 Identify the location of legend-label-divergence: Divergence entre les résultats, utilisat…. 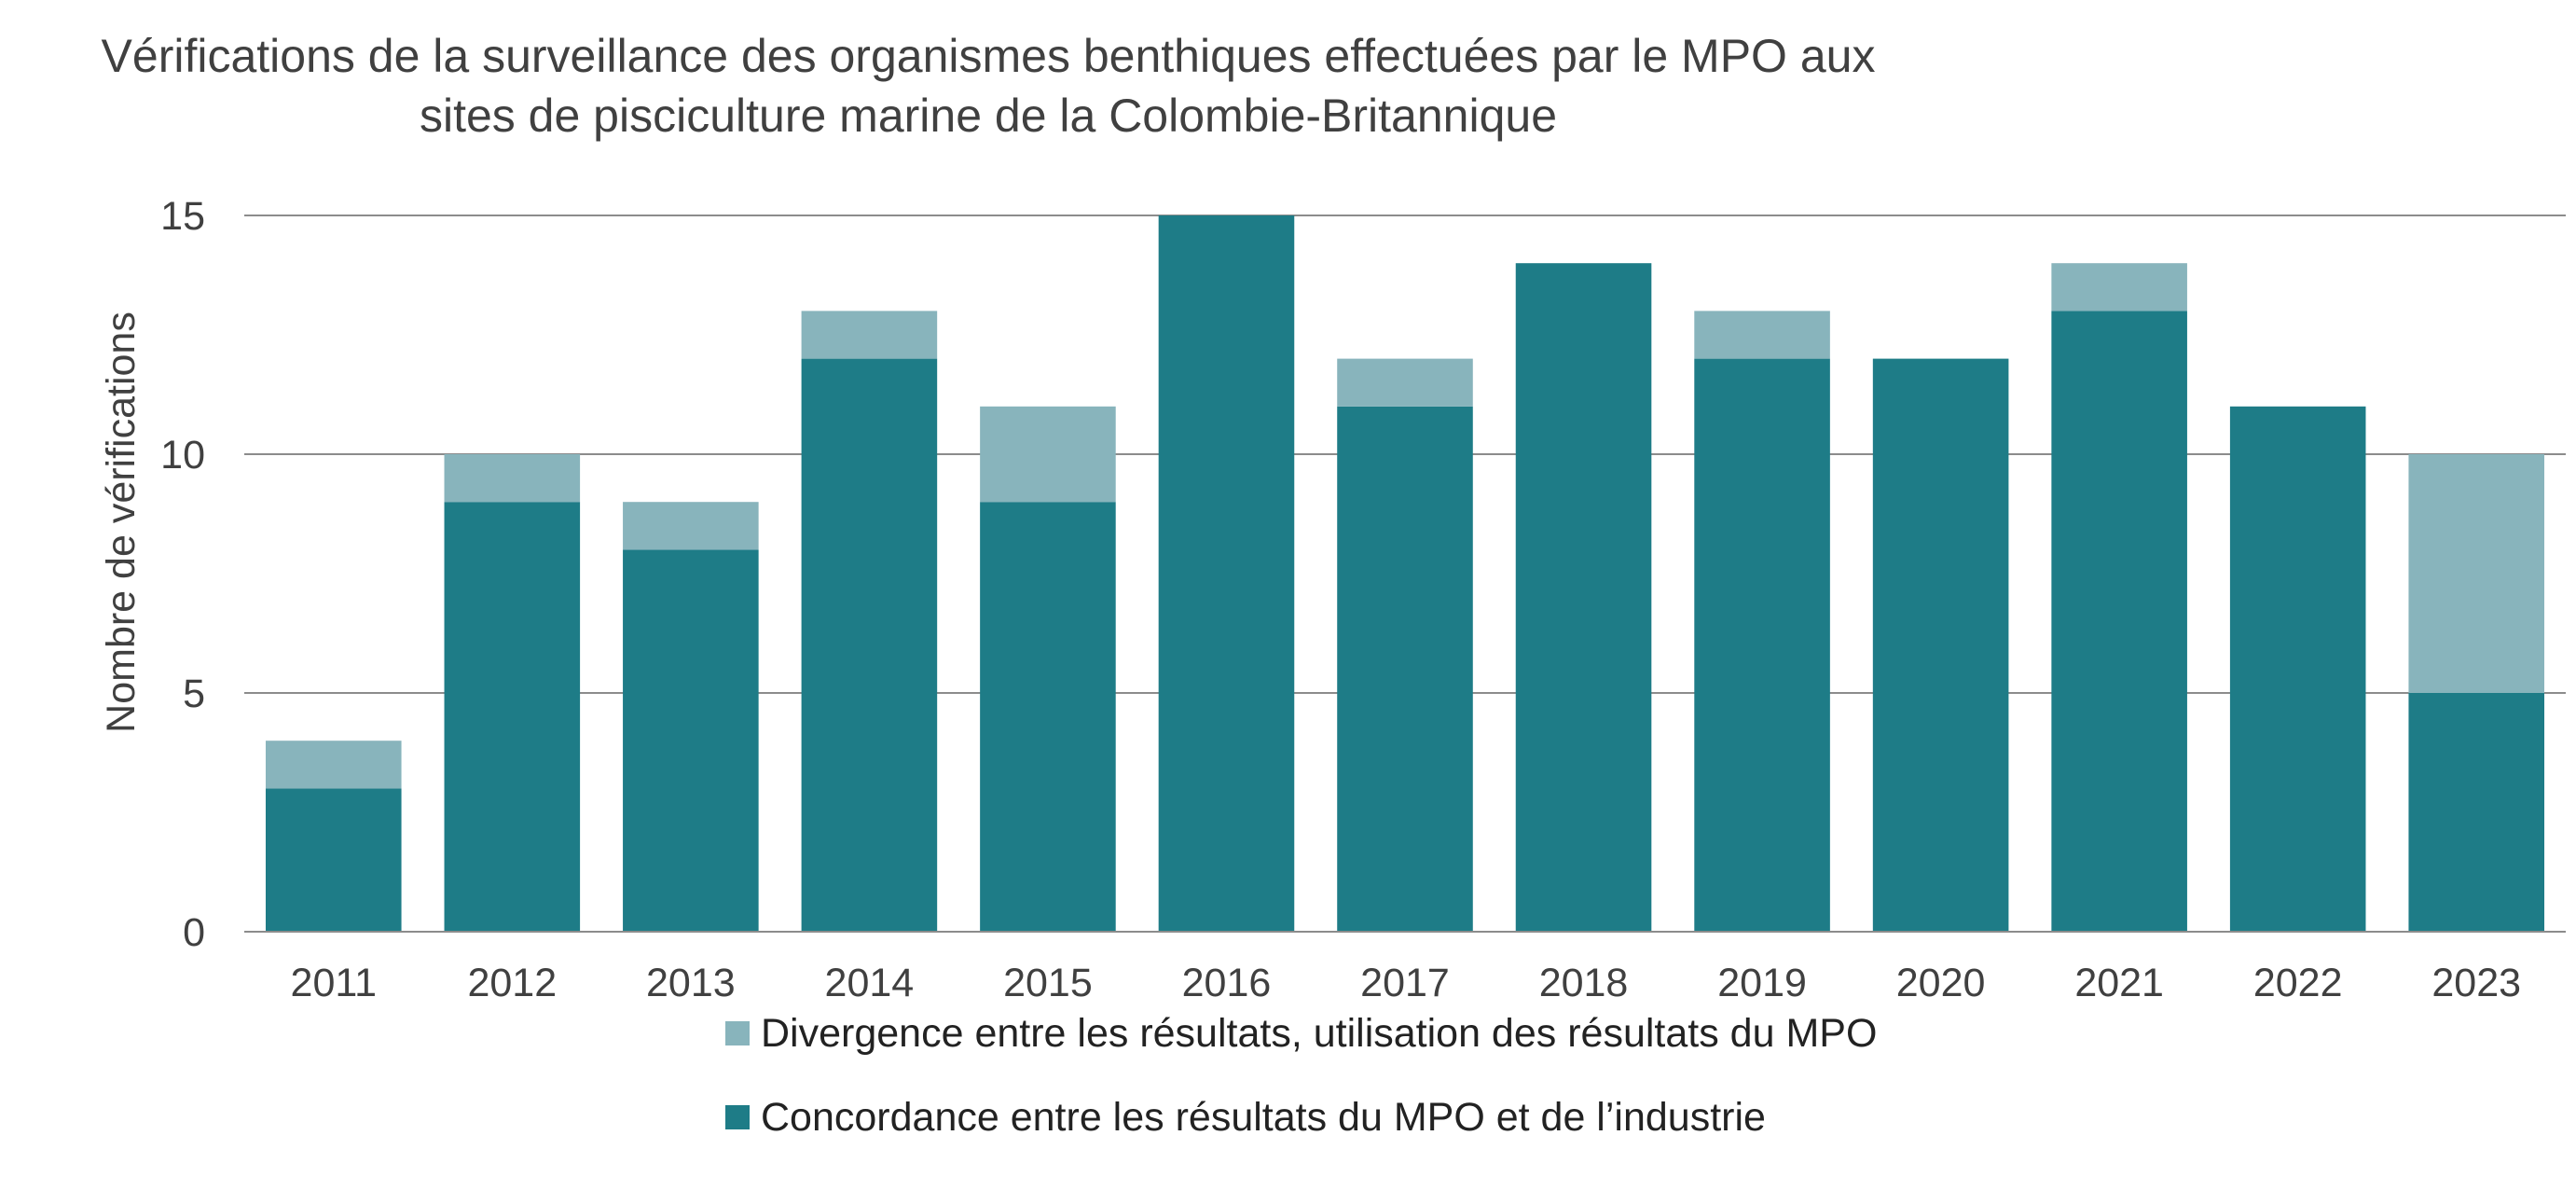
(1319, 1033).